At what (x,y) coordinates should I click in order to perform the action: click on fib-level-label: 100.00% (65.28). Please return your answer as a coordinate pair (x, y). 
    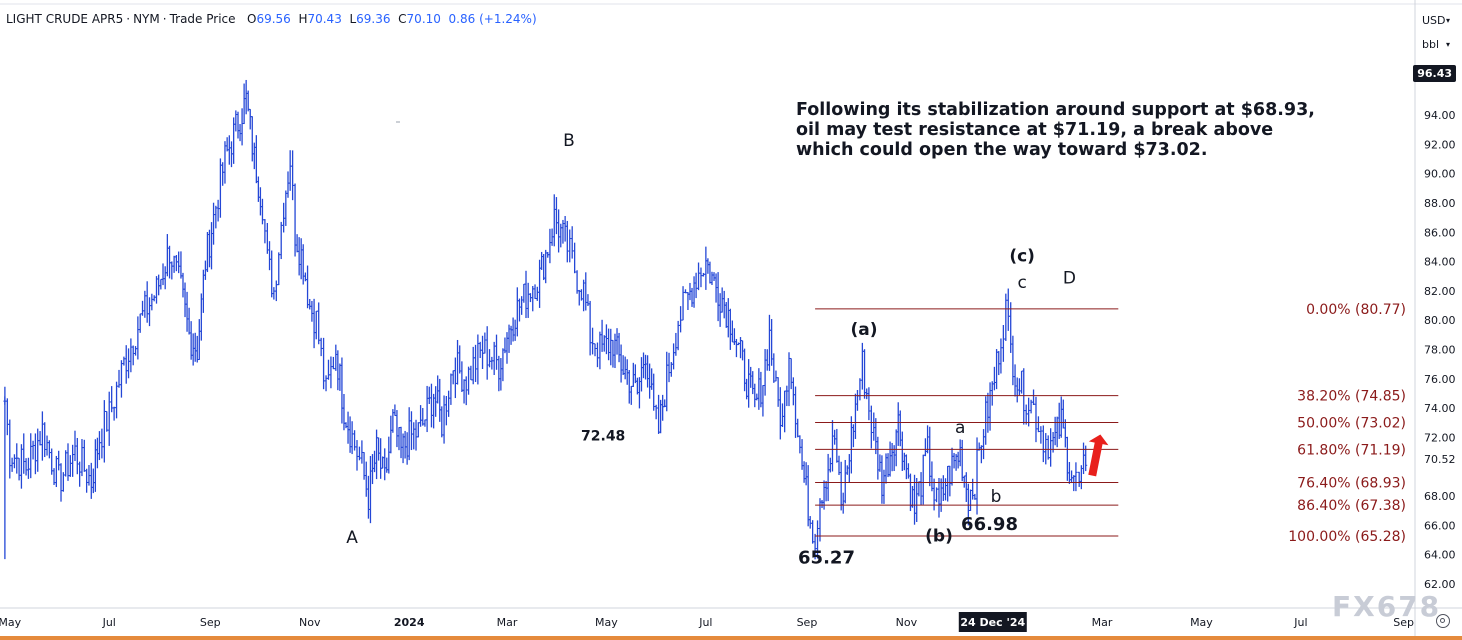
    Looking at the image, I should click on (1347, 537).